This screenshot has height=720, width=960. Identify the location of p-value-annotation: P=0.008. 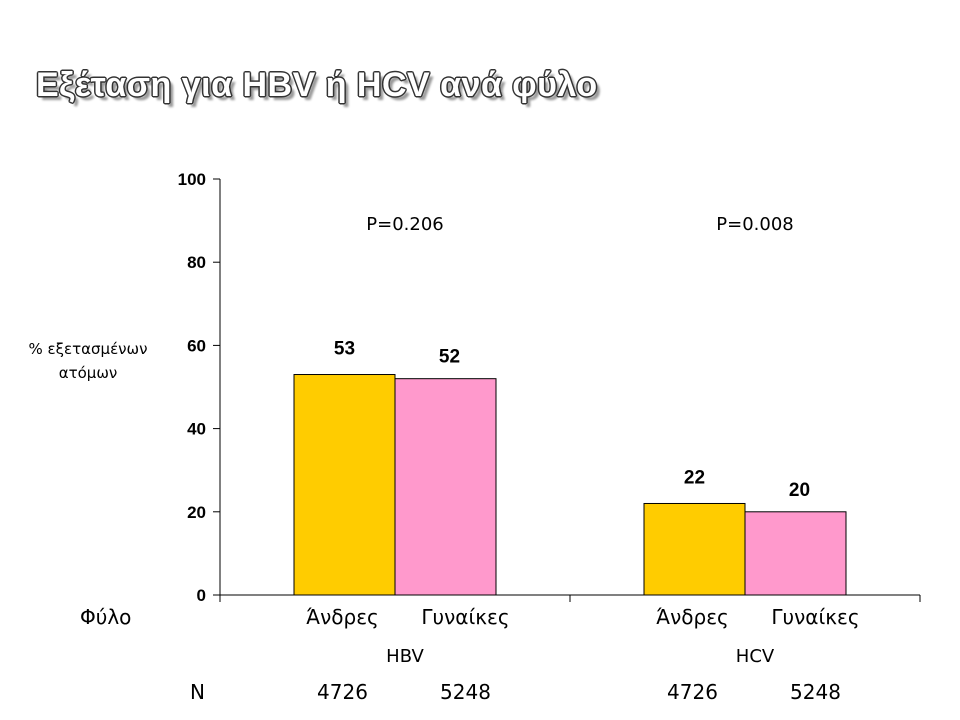
(754, 224).